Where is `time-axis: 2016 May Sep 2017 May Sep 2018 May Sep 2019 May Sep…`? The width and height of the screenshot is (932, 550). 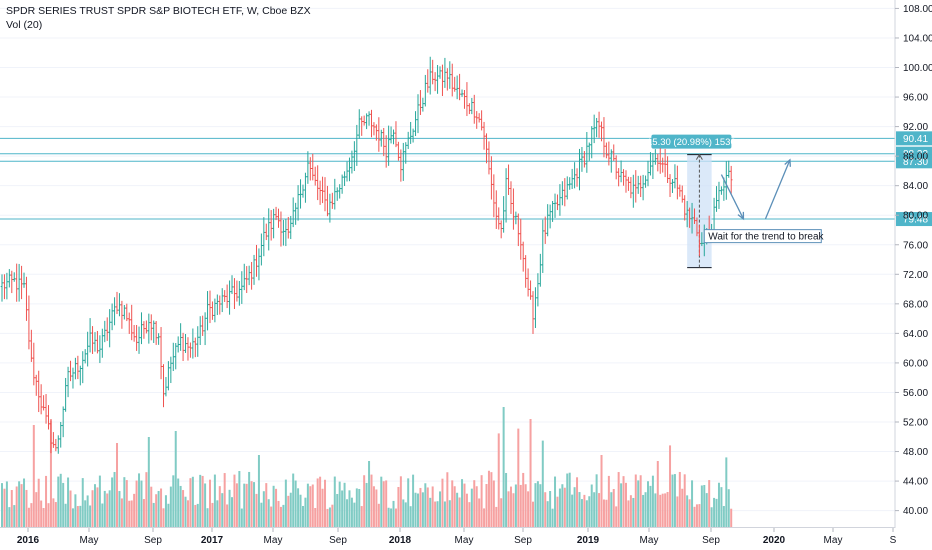
time-axis: 2016 May Sep 2017 May Sep 2018 May Sep 2019 May Sep… is located at coordinates (457, 537).